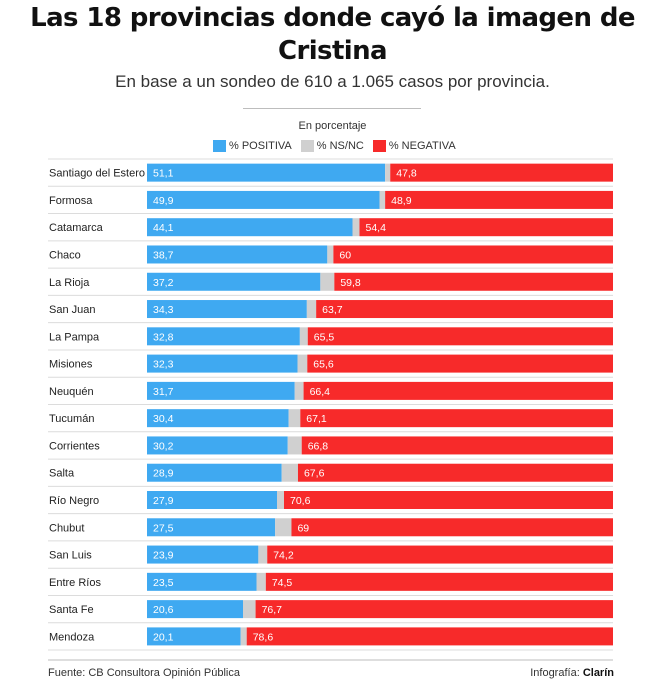  I want to click on data-label-positiva-rio-negro: 27,9, so click(163, 501).